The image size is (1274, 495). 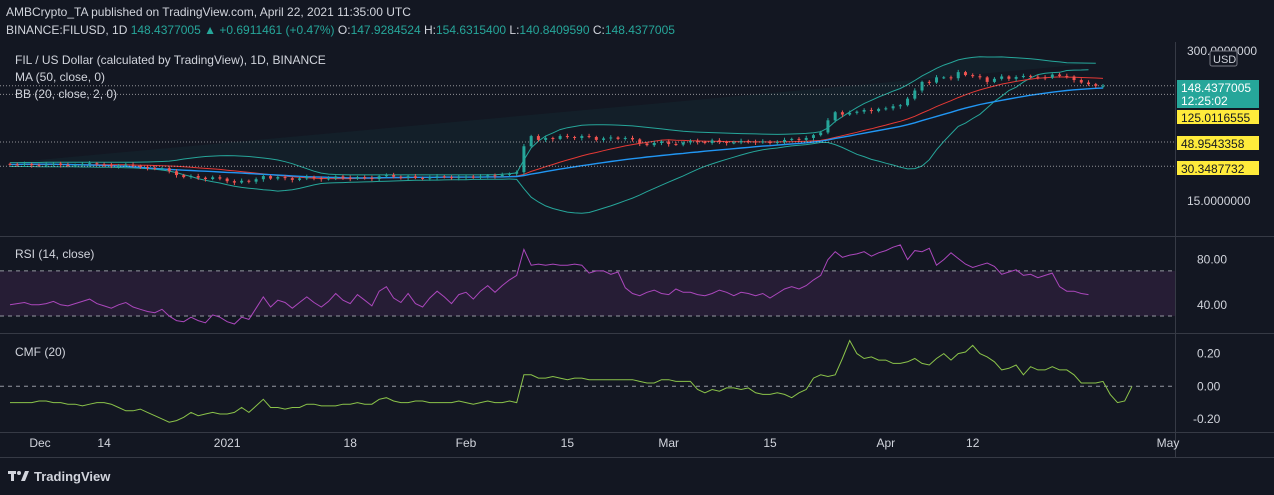 What do you see at coordinates (639, 30) in the screenshot?
I see `close-value: 148.4377005` at bounding box center [639, 30].